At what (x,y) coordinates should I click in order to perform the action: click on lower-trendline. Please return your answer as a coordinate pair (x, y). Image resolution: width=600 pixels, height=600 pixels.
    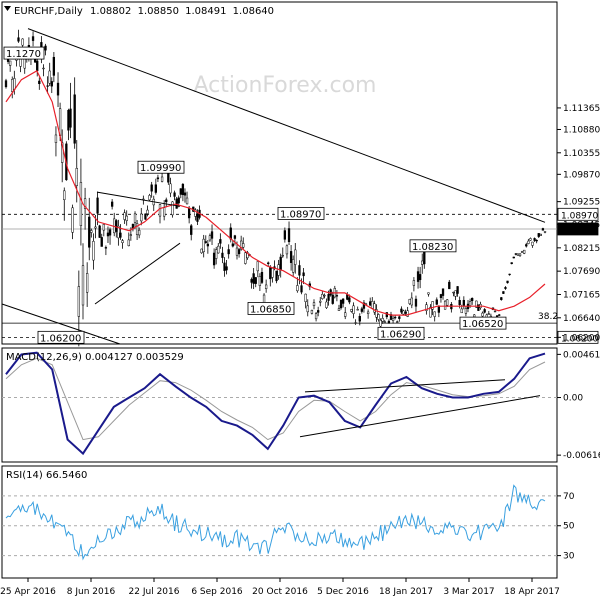
    Looking at the image, I should click on (61, 324).